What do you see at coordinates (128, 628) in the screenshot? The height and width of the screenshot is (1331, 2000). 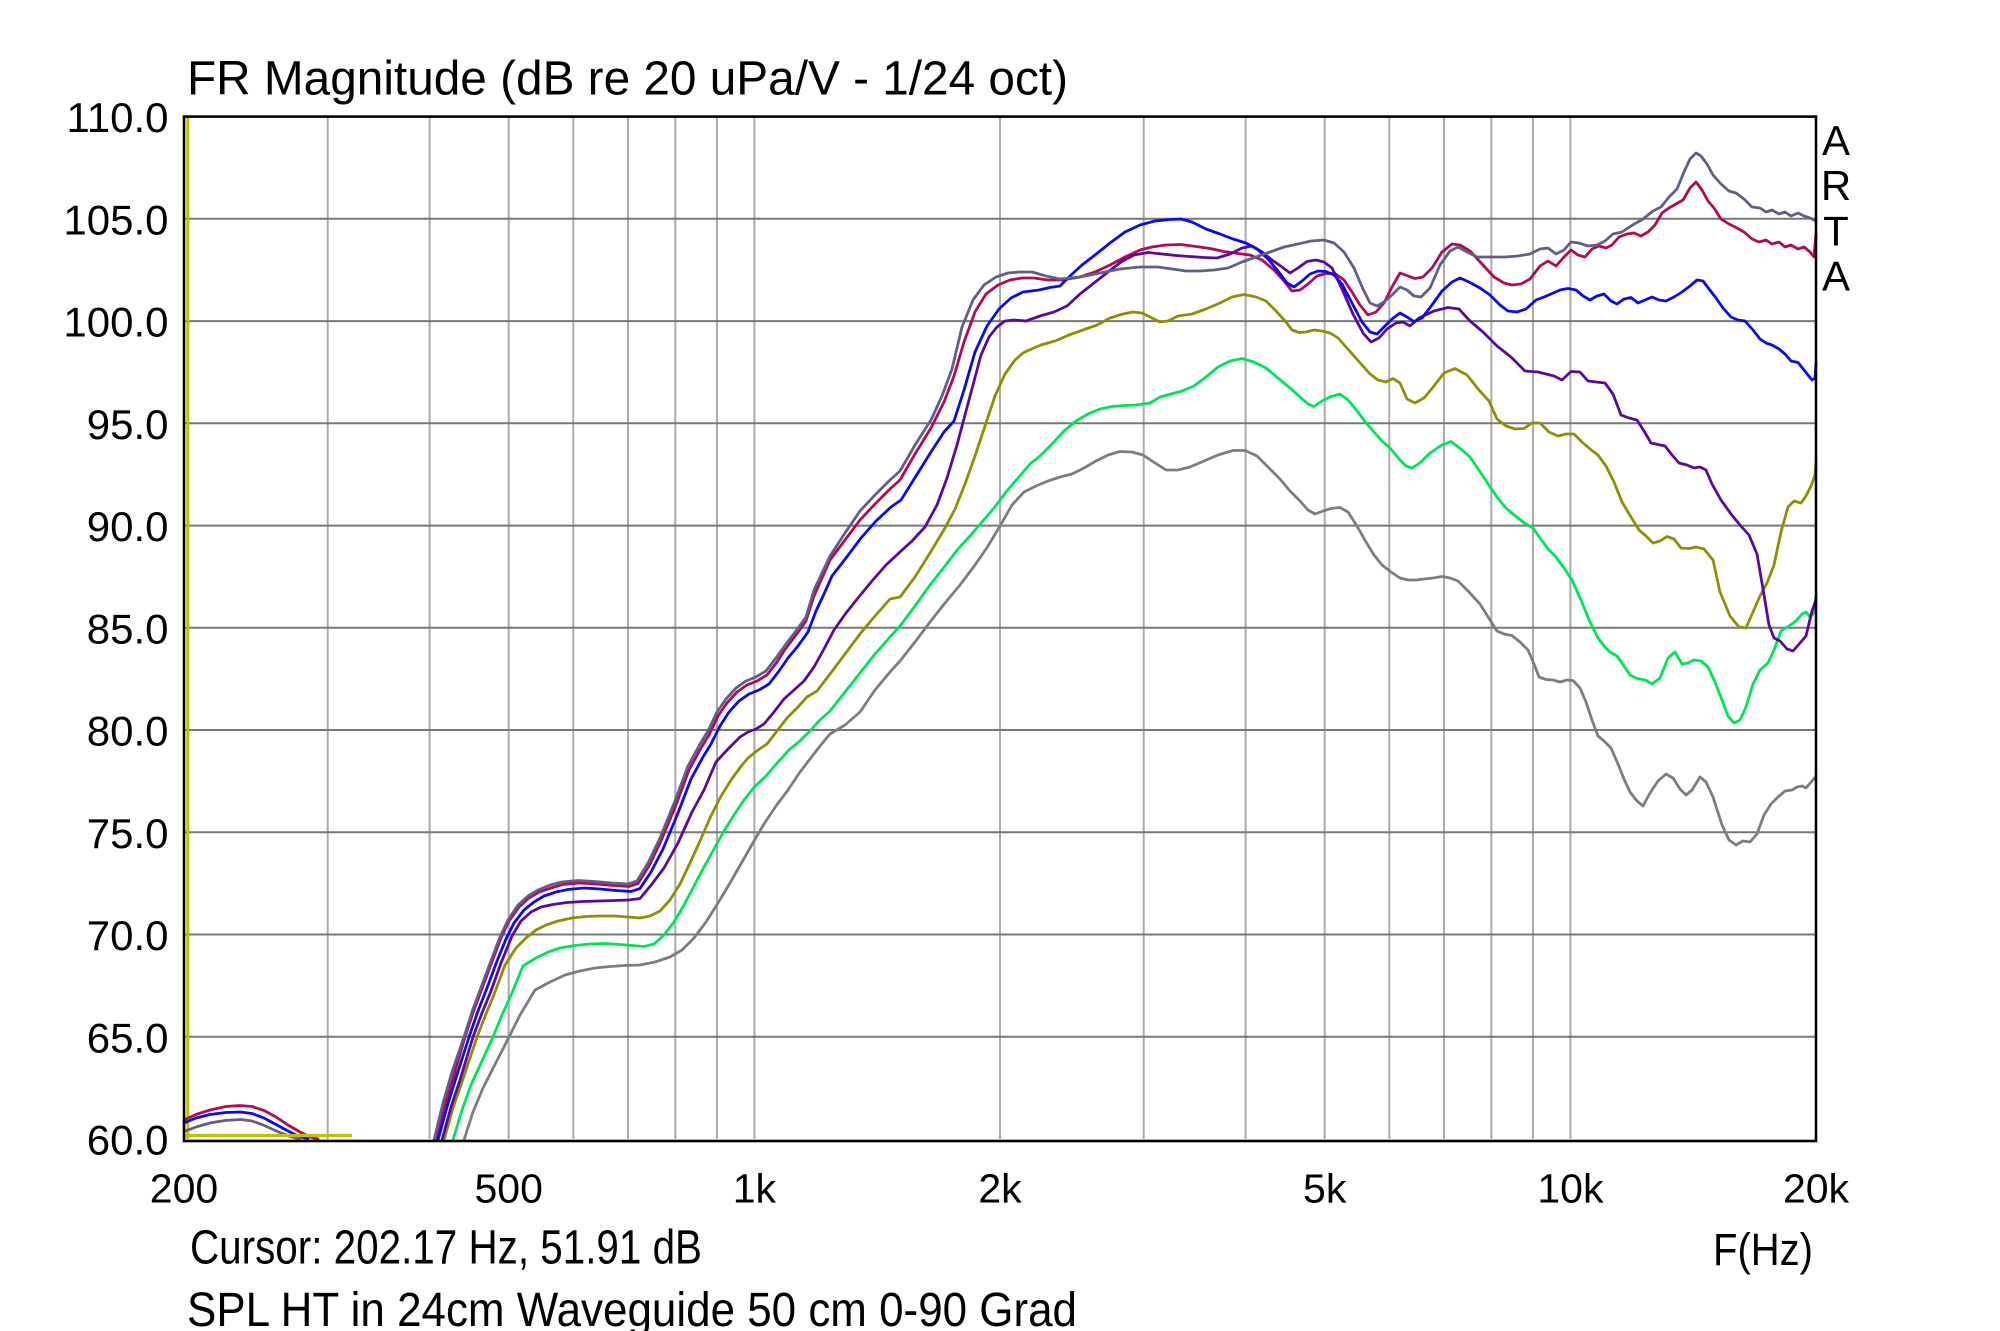 I see `svg-text: 85.0` at bounding box center [128, 628].